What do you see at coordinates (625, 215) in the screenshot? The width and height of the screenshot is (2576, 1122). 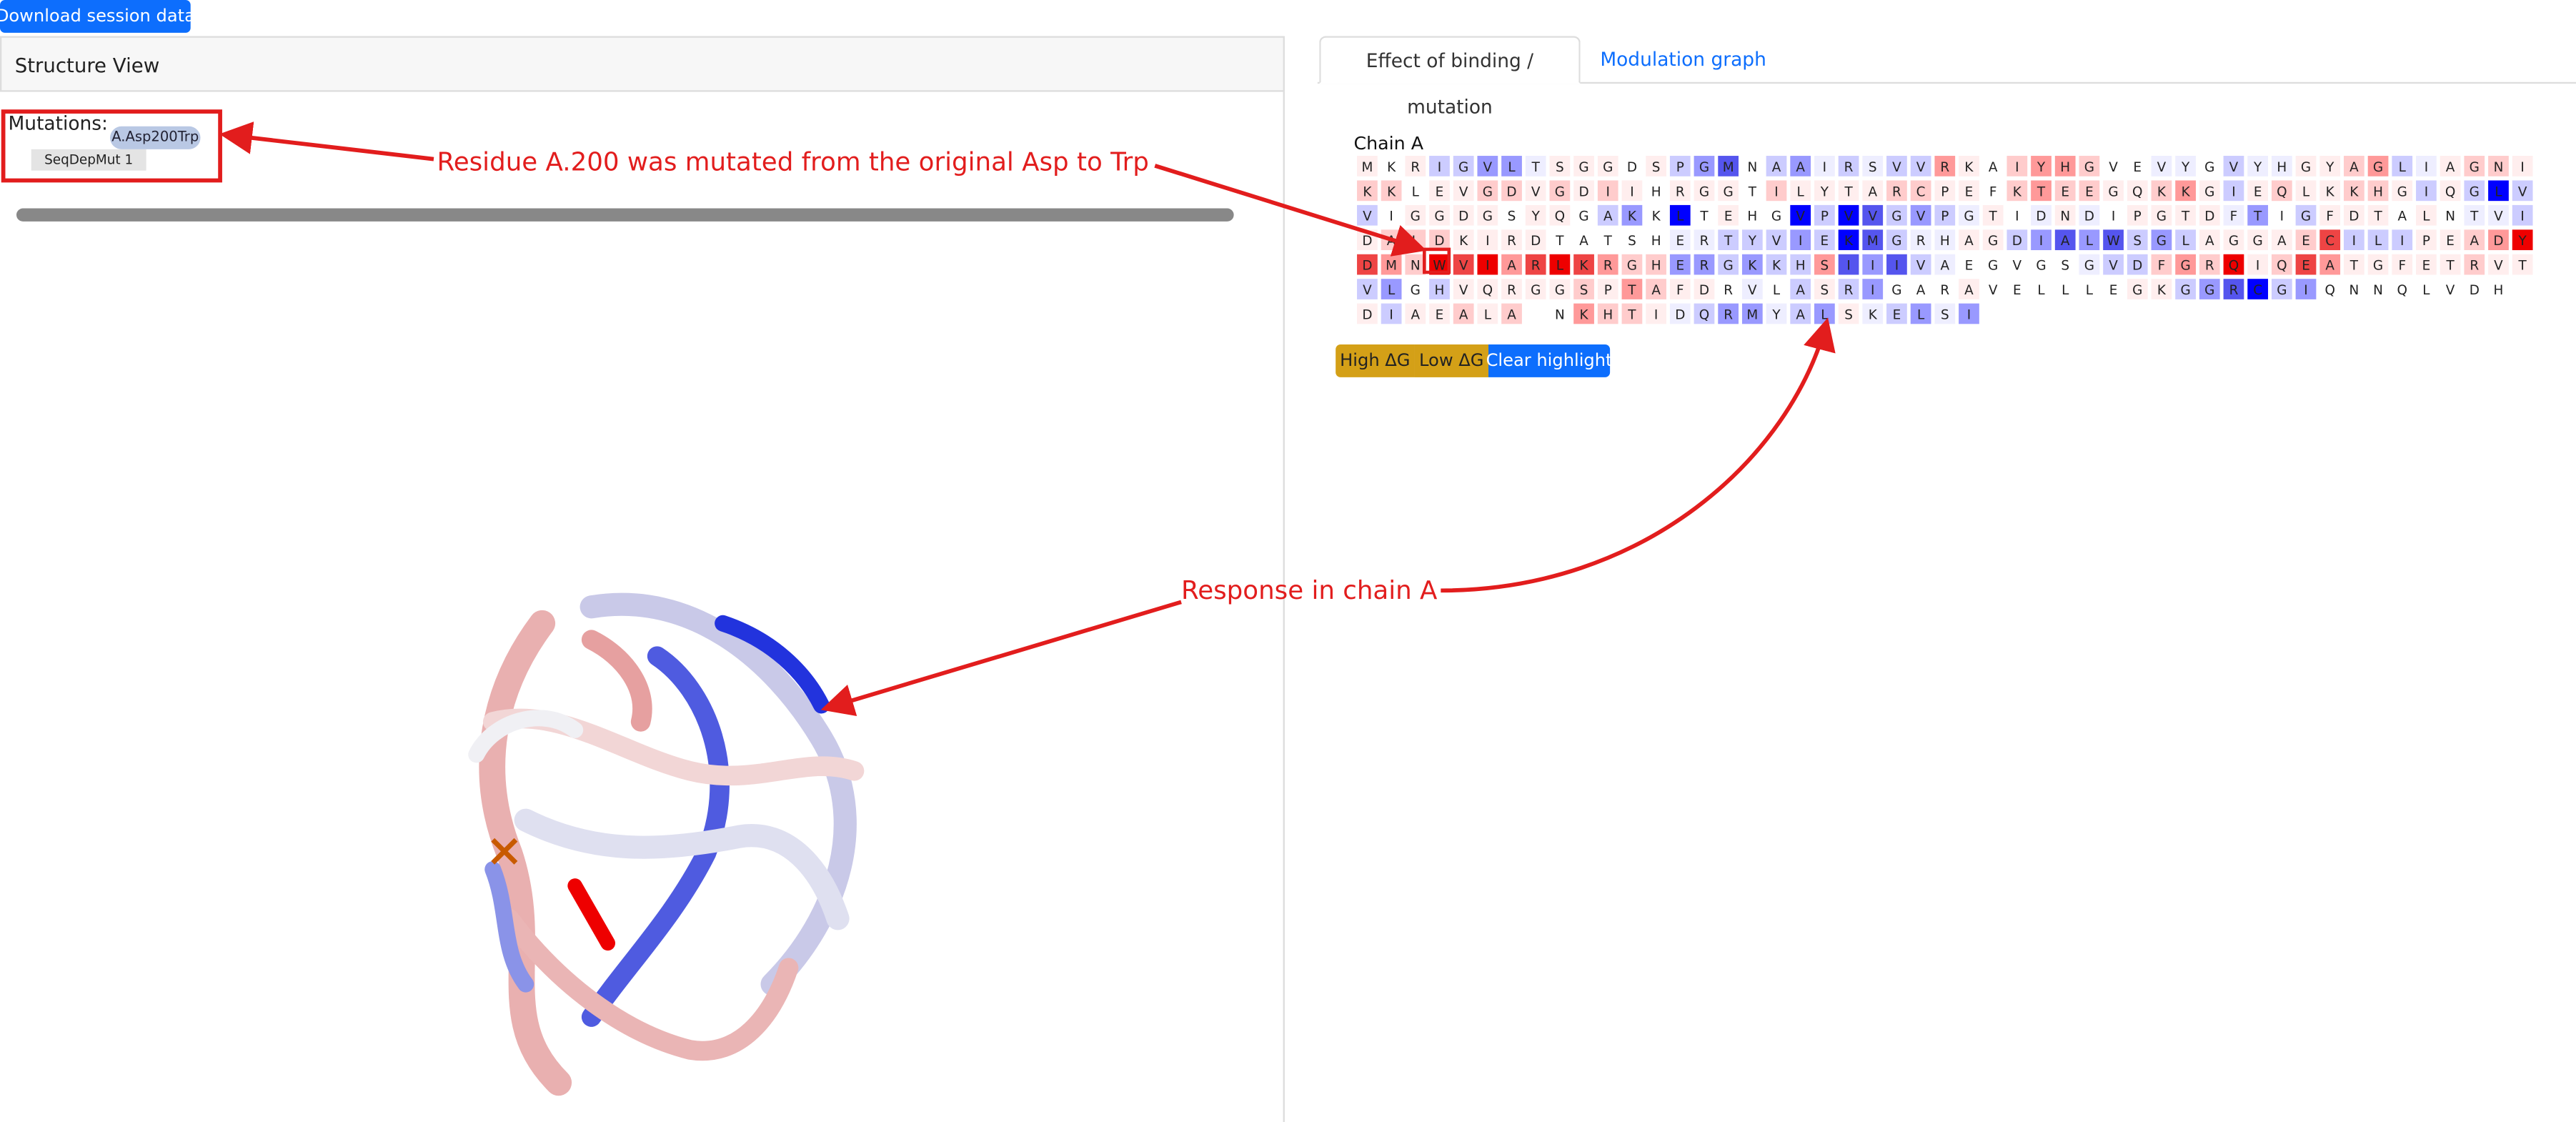 I see `h-scrollbar` at bounding box center [625, 215].